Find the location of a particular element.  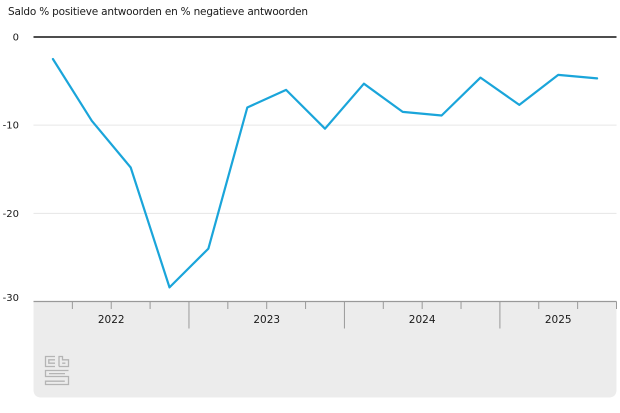

y-axis-label--30: -30 is located at coordinates (11, 298).